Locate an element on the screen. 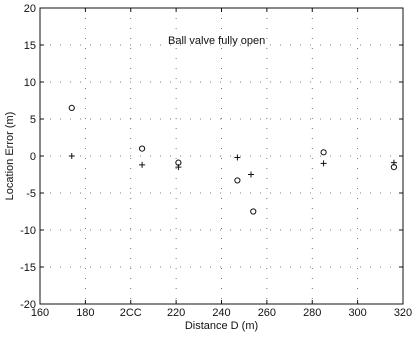 This screenshot has width=418, height=339. x-tick-label: 240 is located at coordinates (221, 313).